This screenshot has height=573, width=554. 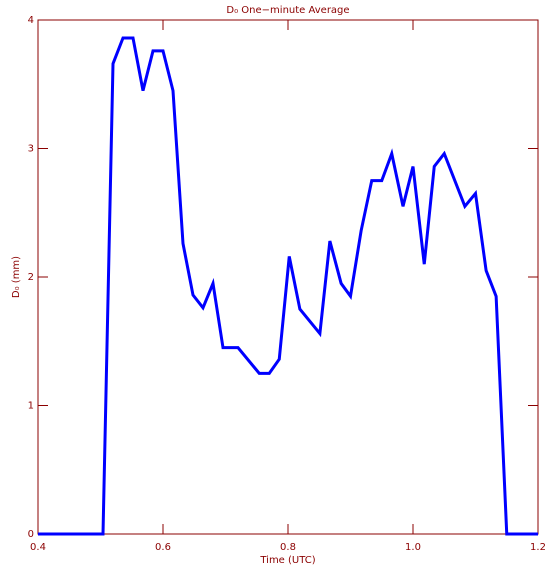 What do you see at coordinates (16, 277) in the screenshot?
I see `y-axis-label: D₀ (mm)` at bounding box center [16, 277].